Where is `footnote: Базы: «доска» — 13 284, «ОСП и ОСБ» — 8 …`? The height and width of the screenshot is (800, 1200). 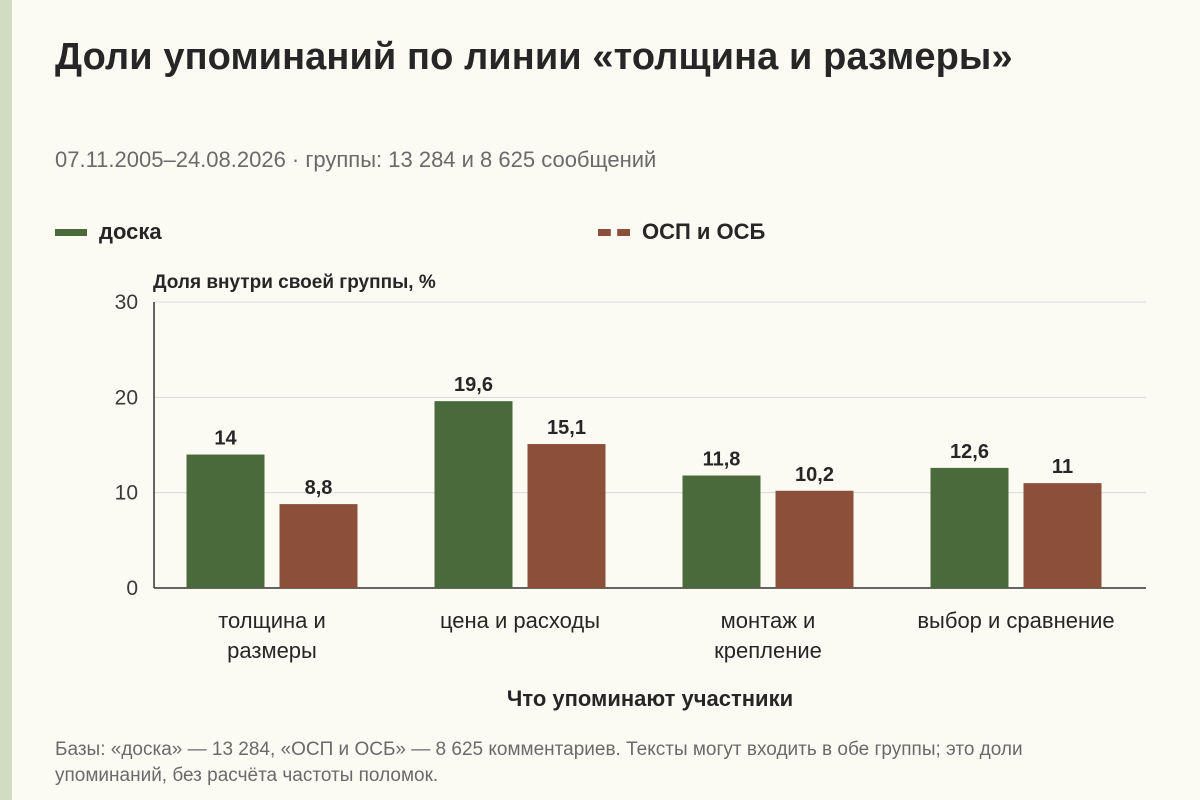
footnote: Базы: «доска» — 13 284, «ОСП и ОСБ» — 8 … is located at coordinates (539, 762).